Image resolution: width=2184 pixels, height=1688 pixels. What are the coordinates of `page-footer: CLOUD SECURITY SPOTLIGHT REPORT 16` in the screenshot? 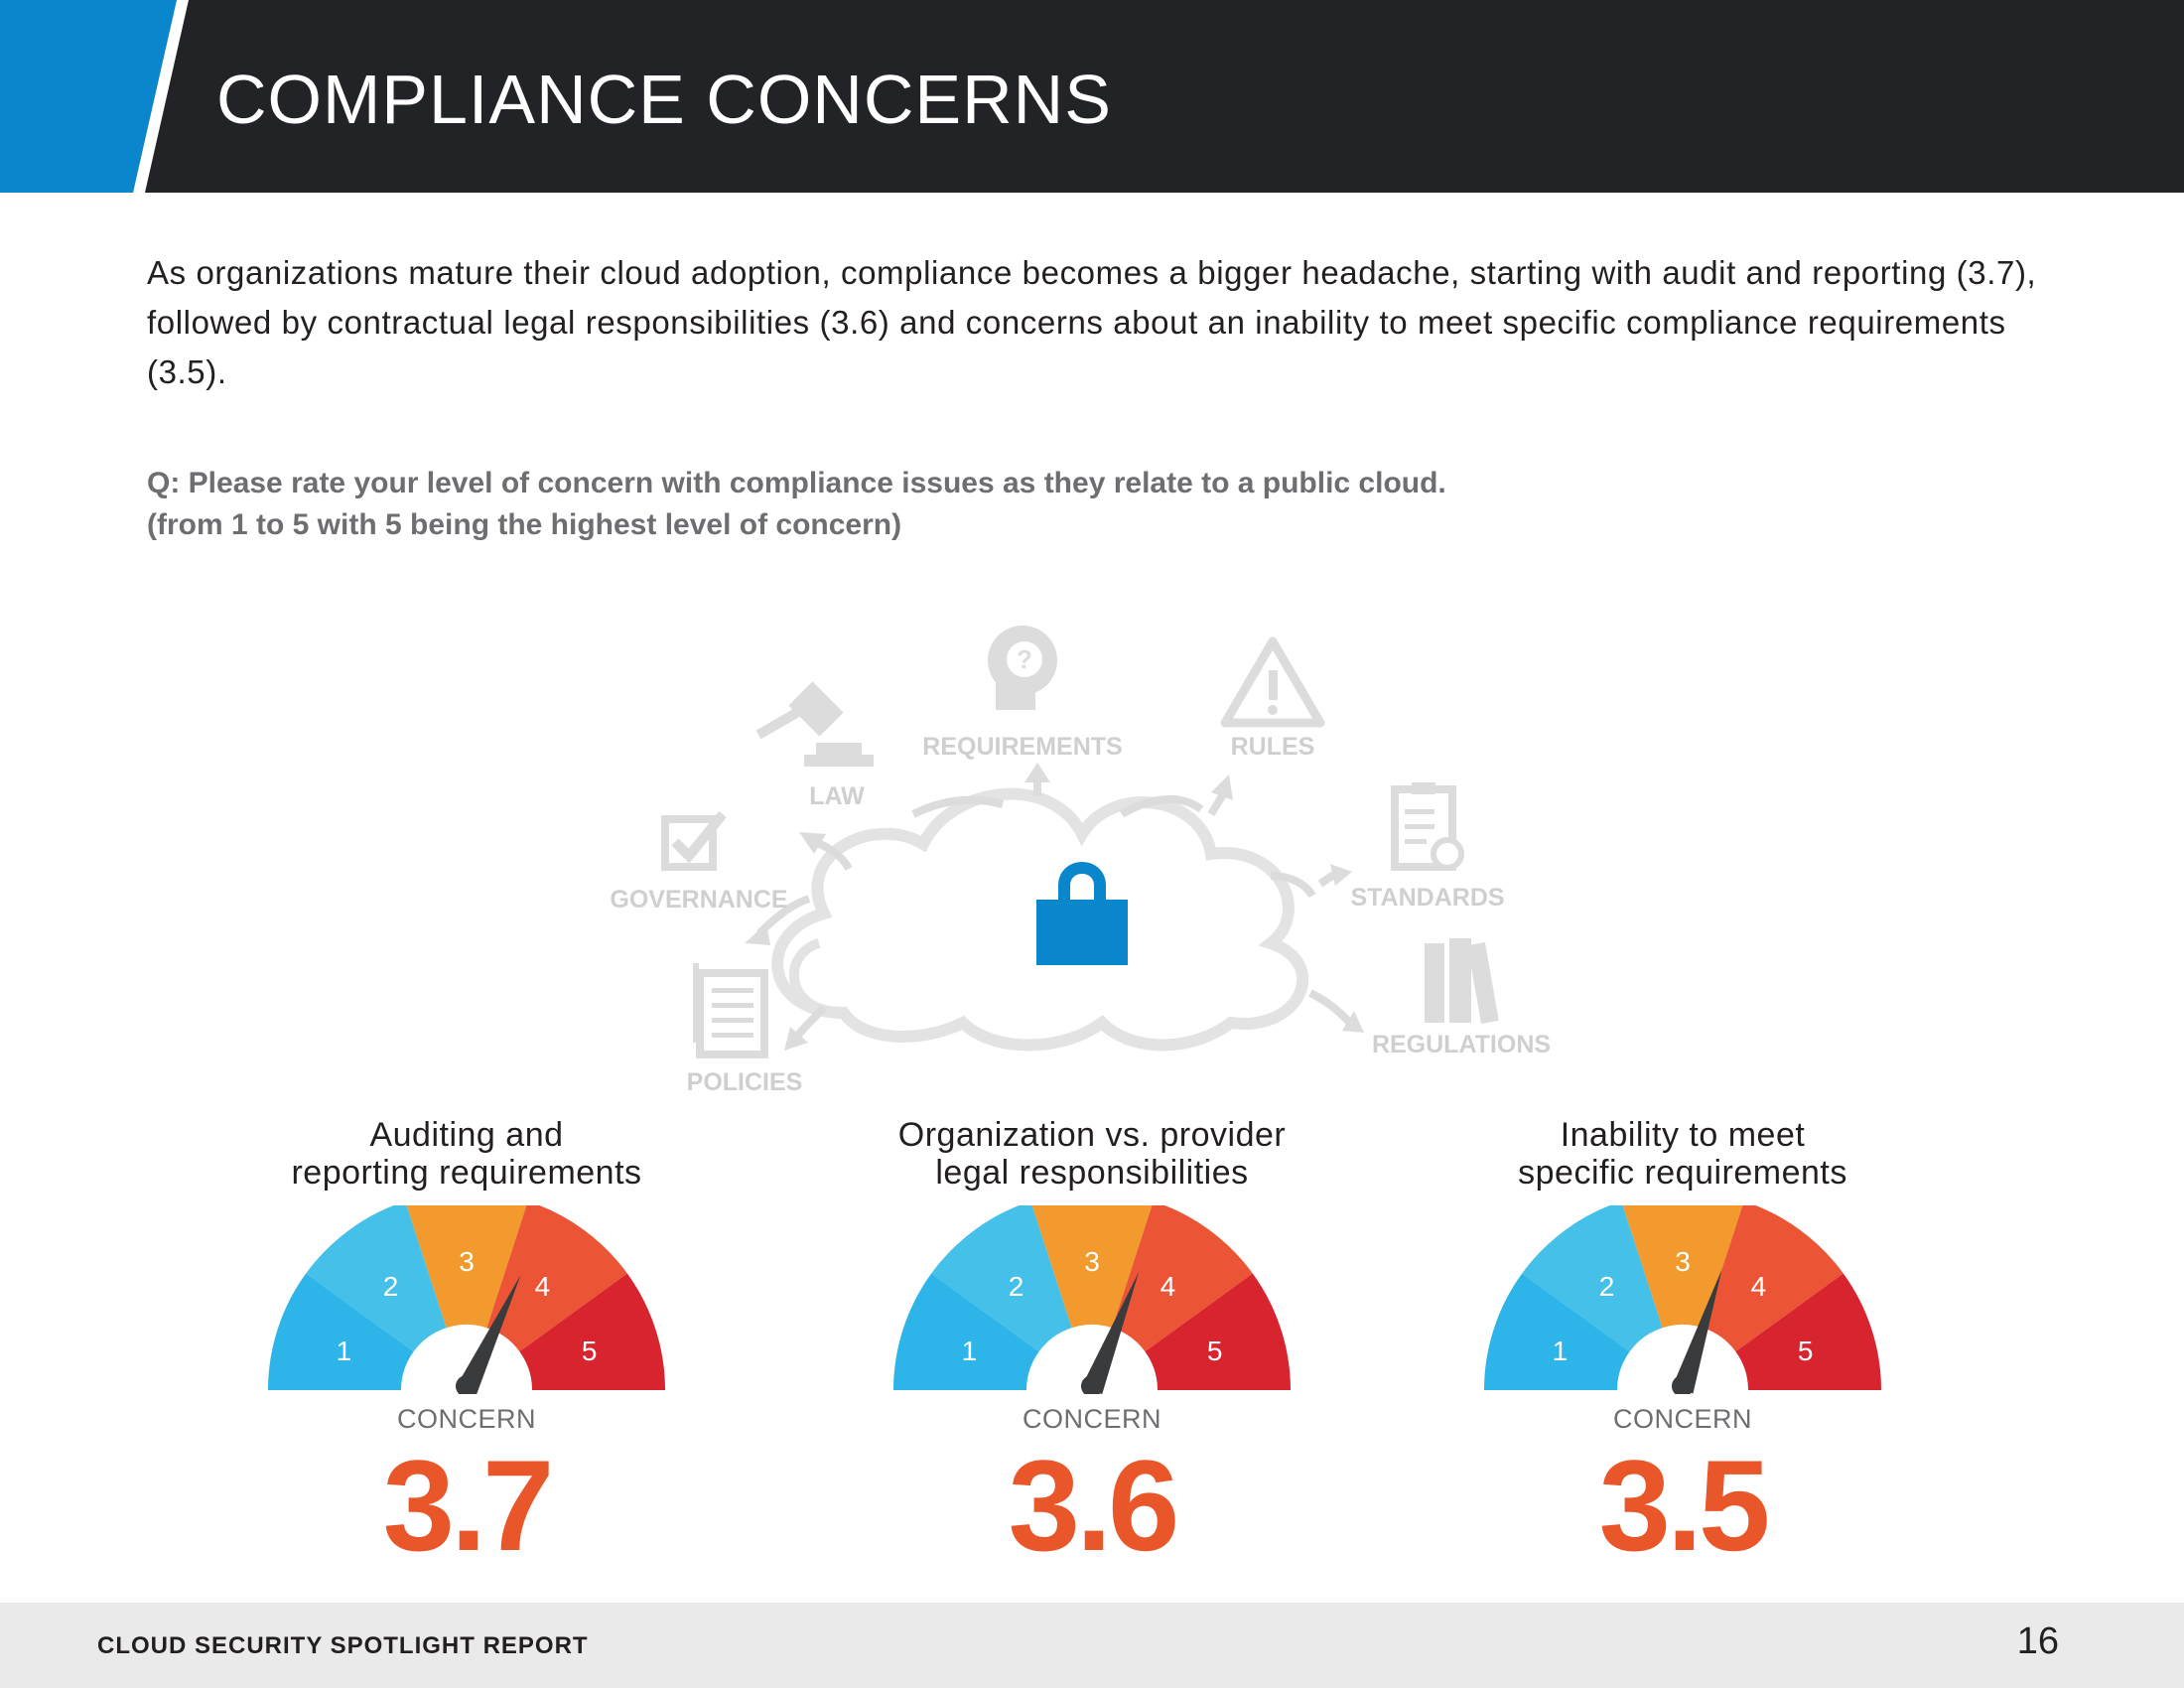 It's located at (1092, 1645).